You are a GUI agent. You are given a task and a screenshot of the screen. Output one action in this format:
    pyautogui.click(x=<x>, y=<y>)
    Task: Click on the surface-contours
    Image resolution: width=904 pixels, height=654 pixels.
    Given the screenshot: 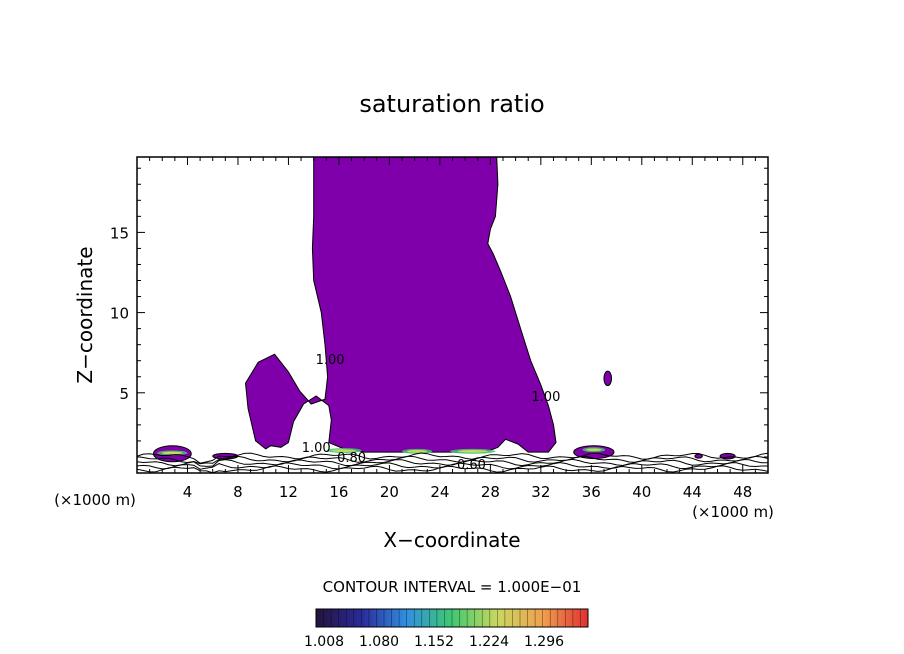 What is the action you would take?
    pyautogui.click(x=452, y=462)
    